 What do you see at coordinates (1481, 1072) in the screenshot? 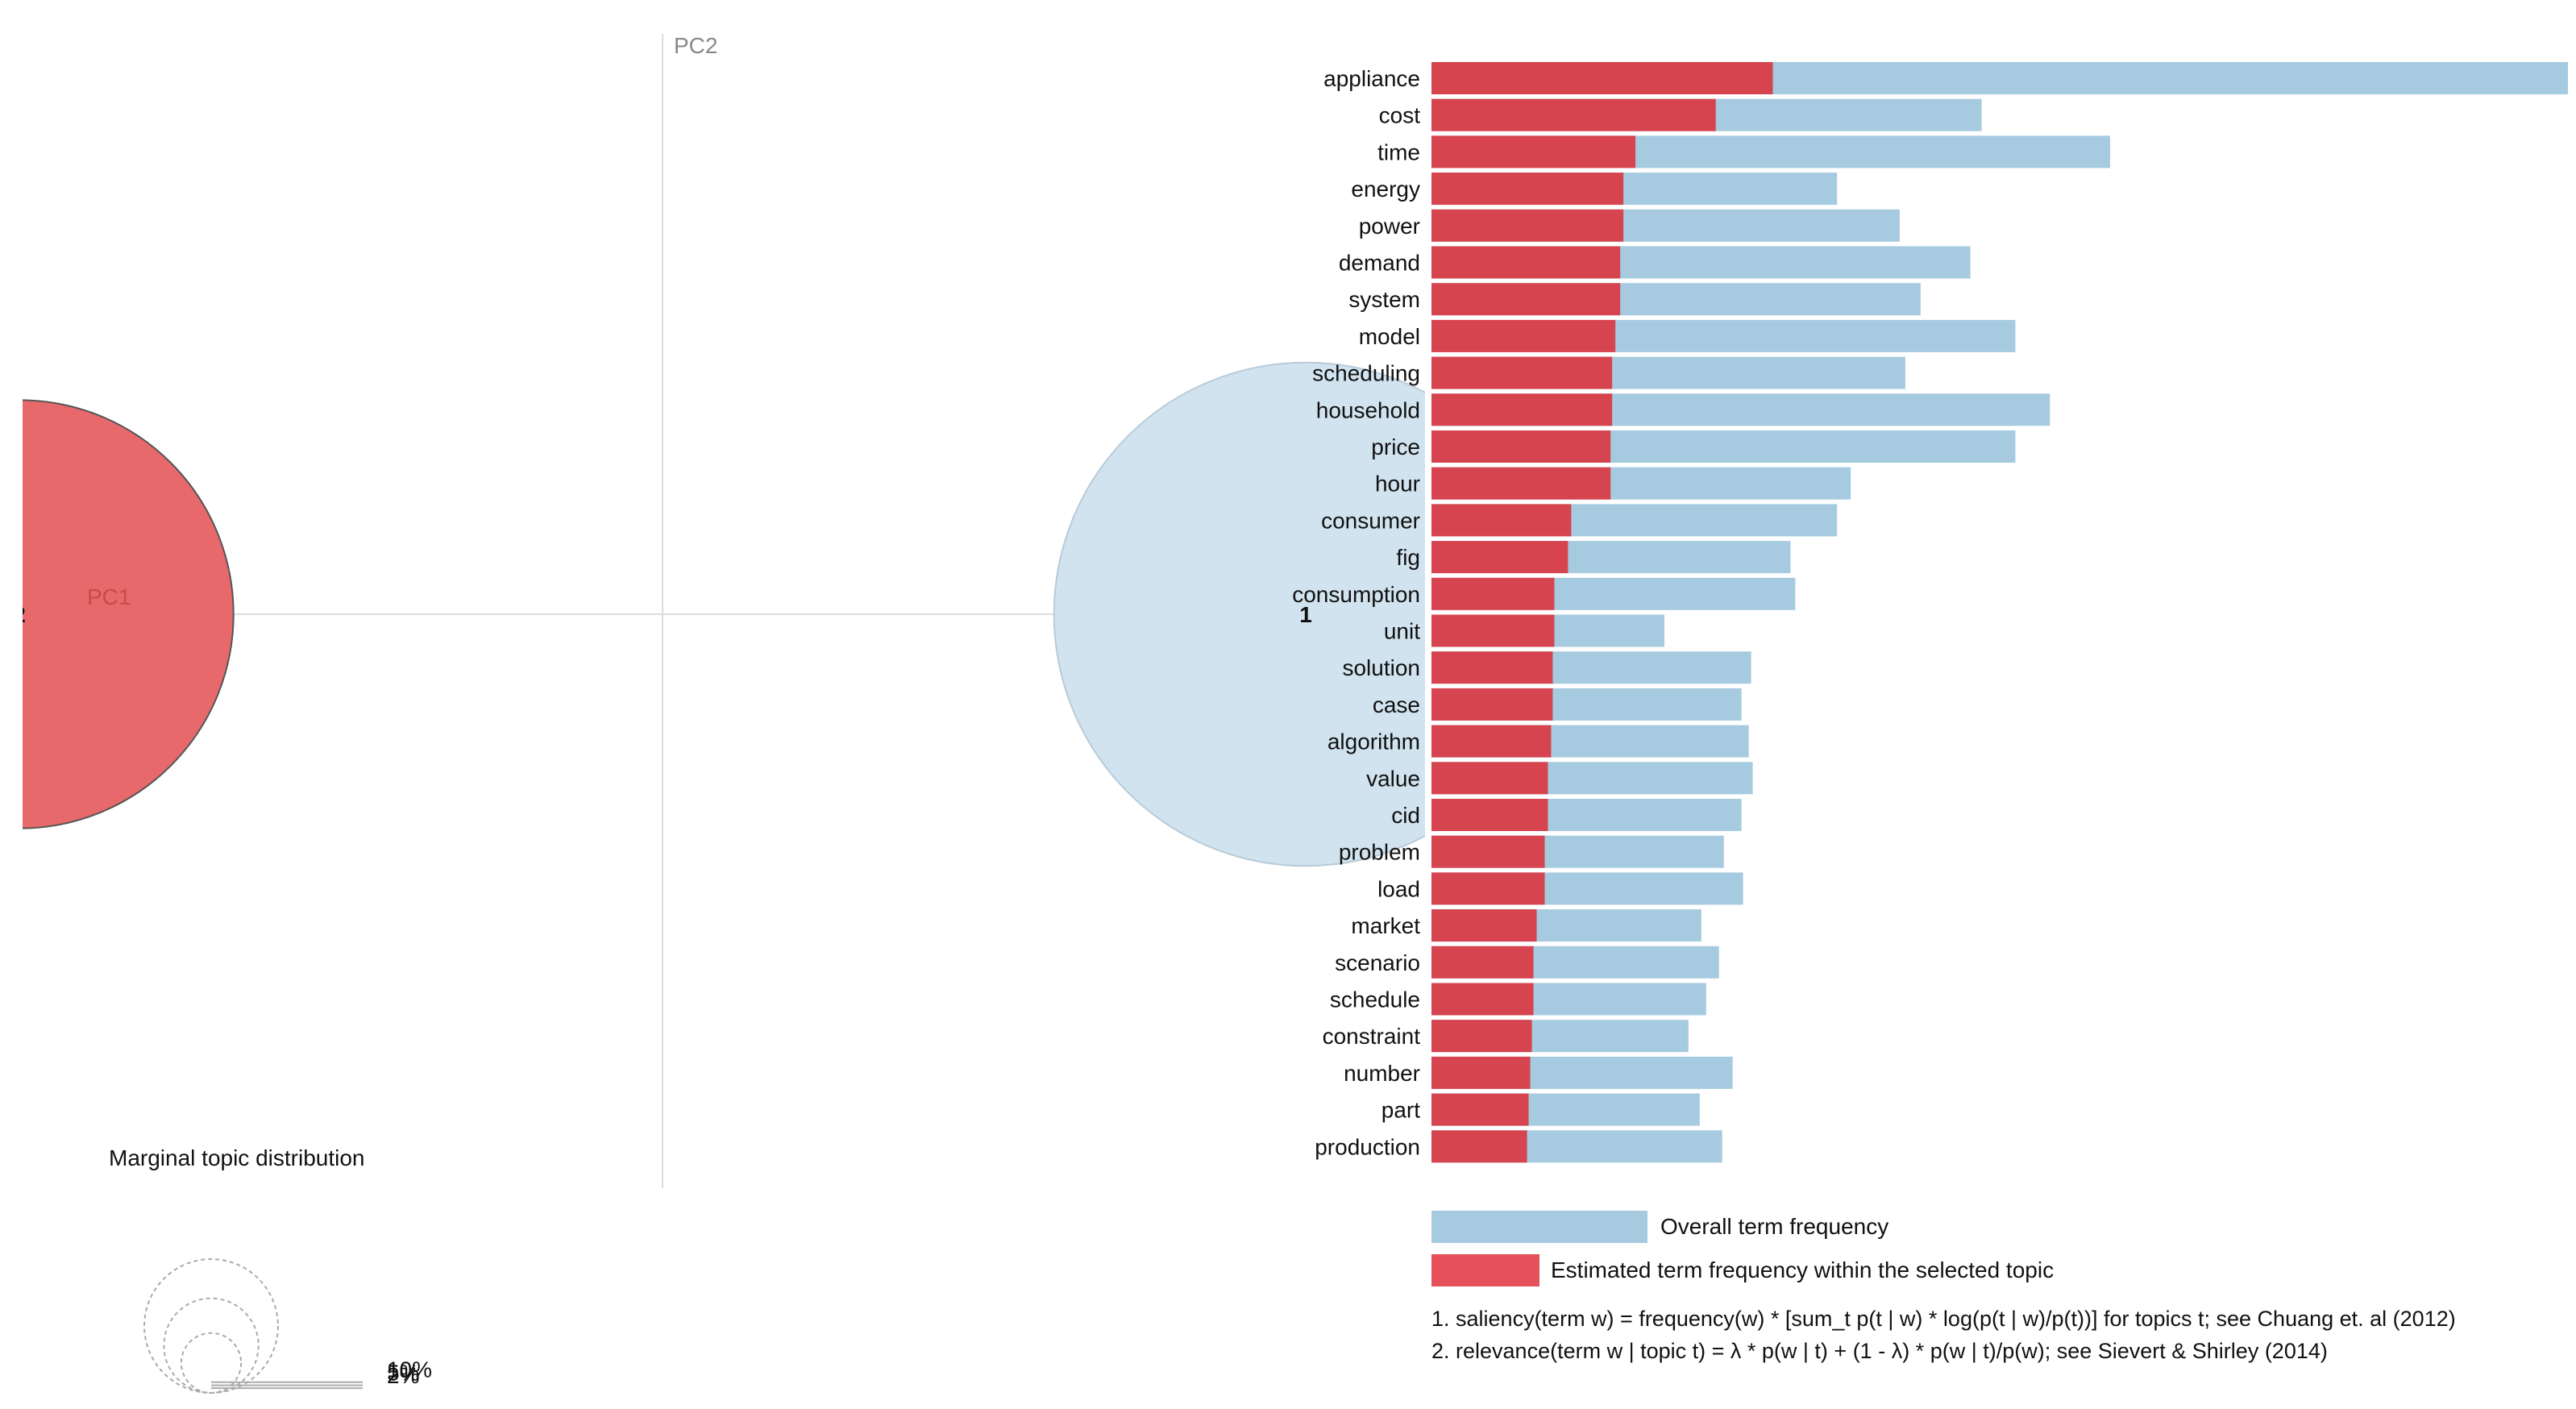
I see `bar-topic-number` at bounding box center [1481, 1072].